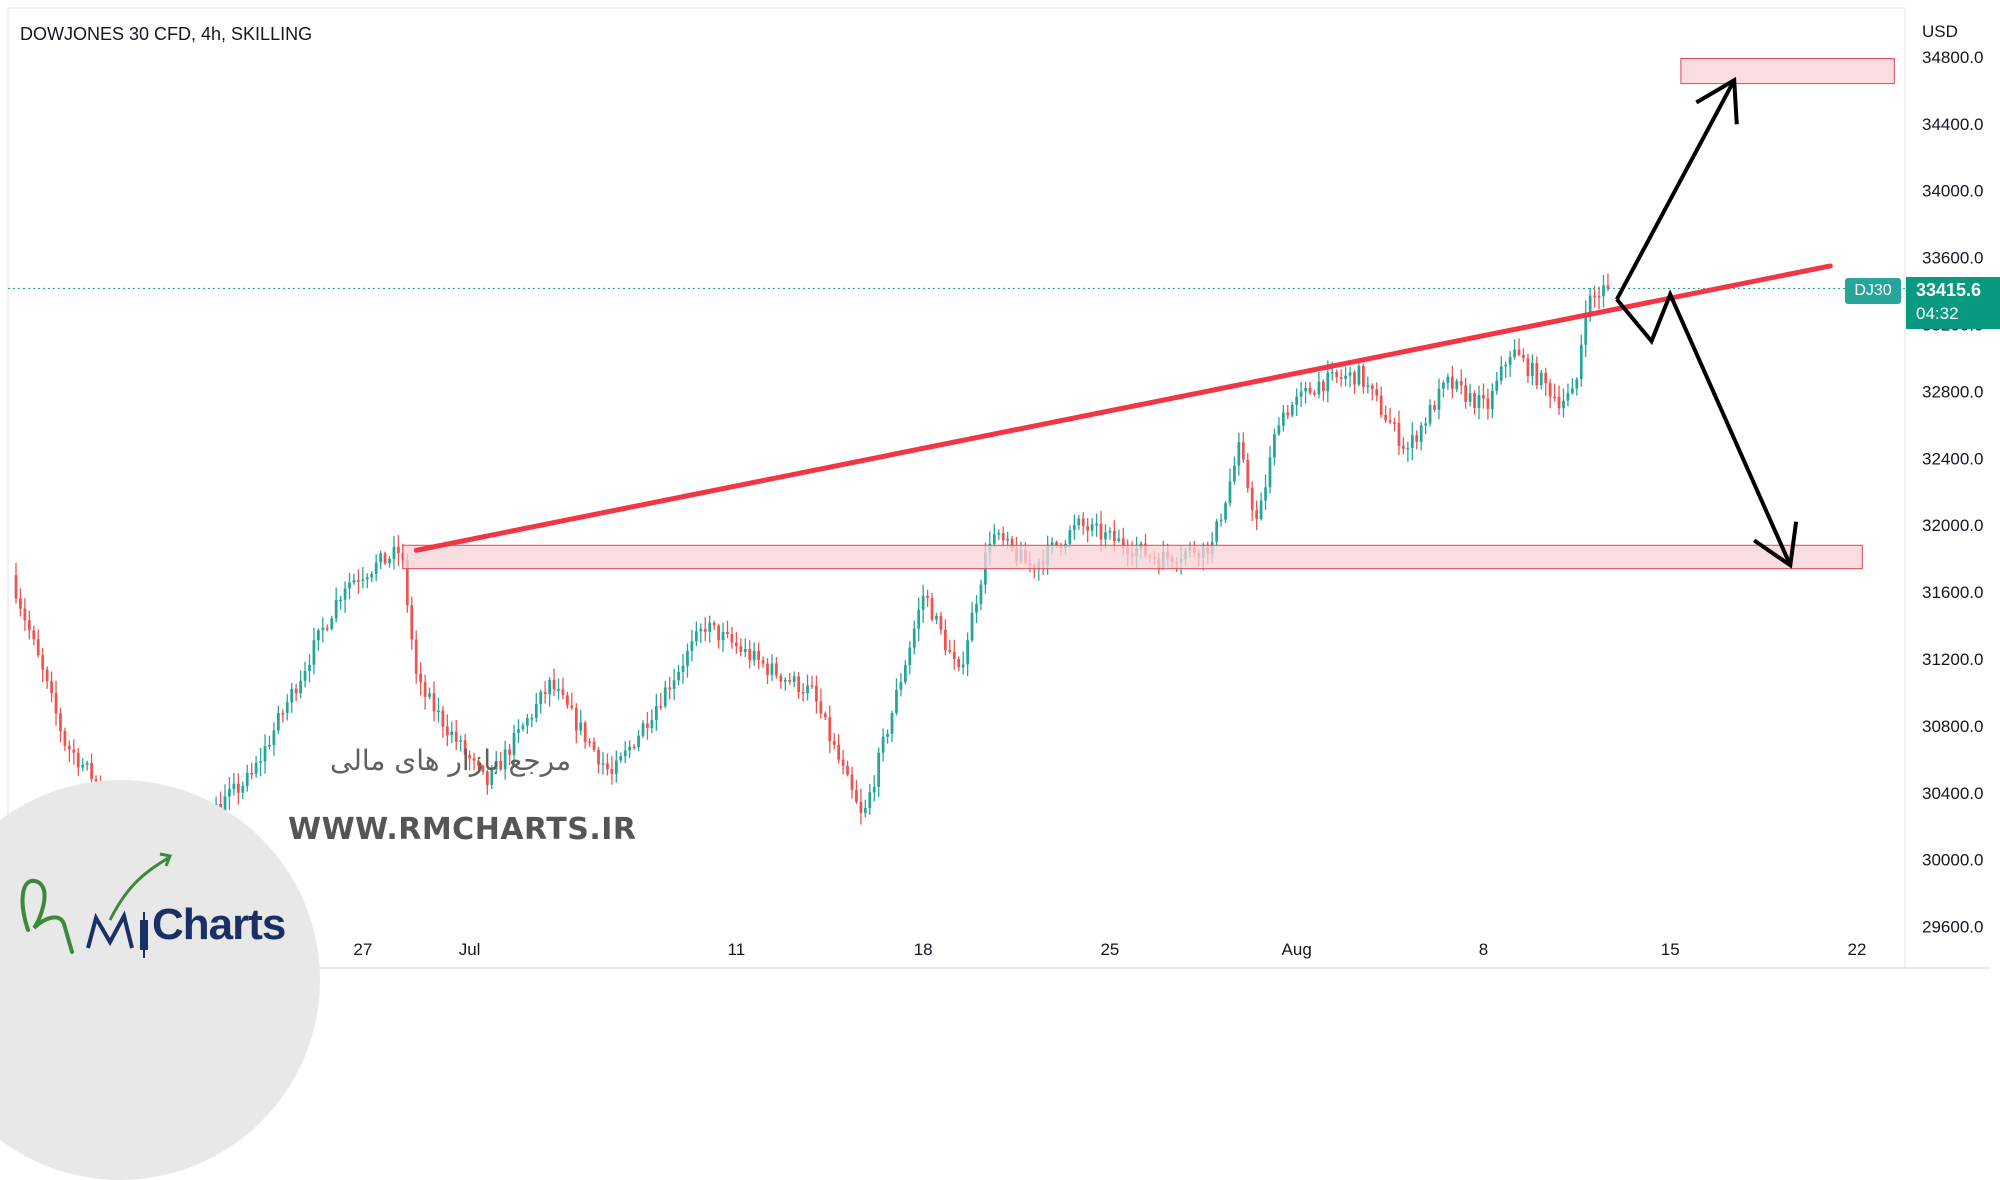  What do you see at coordinates (1109, 949) in the screenshot?
I see `x-tick-label: 25` at bounding box center [1109, 949].